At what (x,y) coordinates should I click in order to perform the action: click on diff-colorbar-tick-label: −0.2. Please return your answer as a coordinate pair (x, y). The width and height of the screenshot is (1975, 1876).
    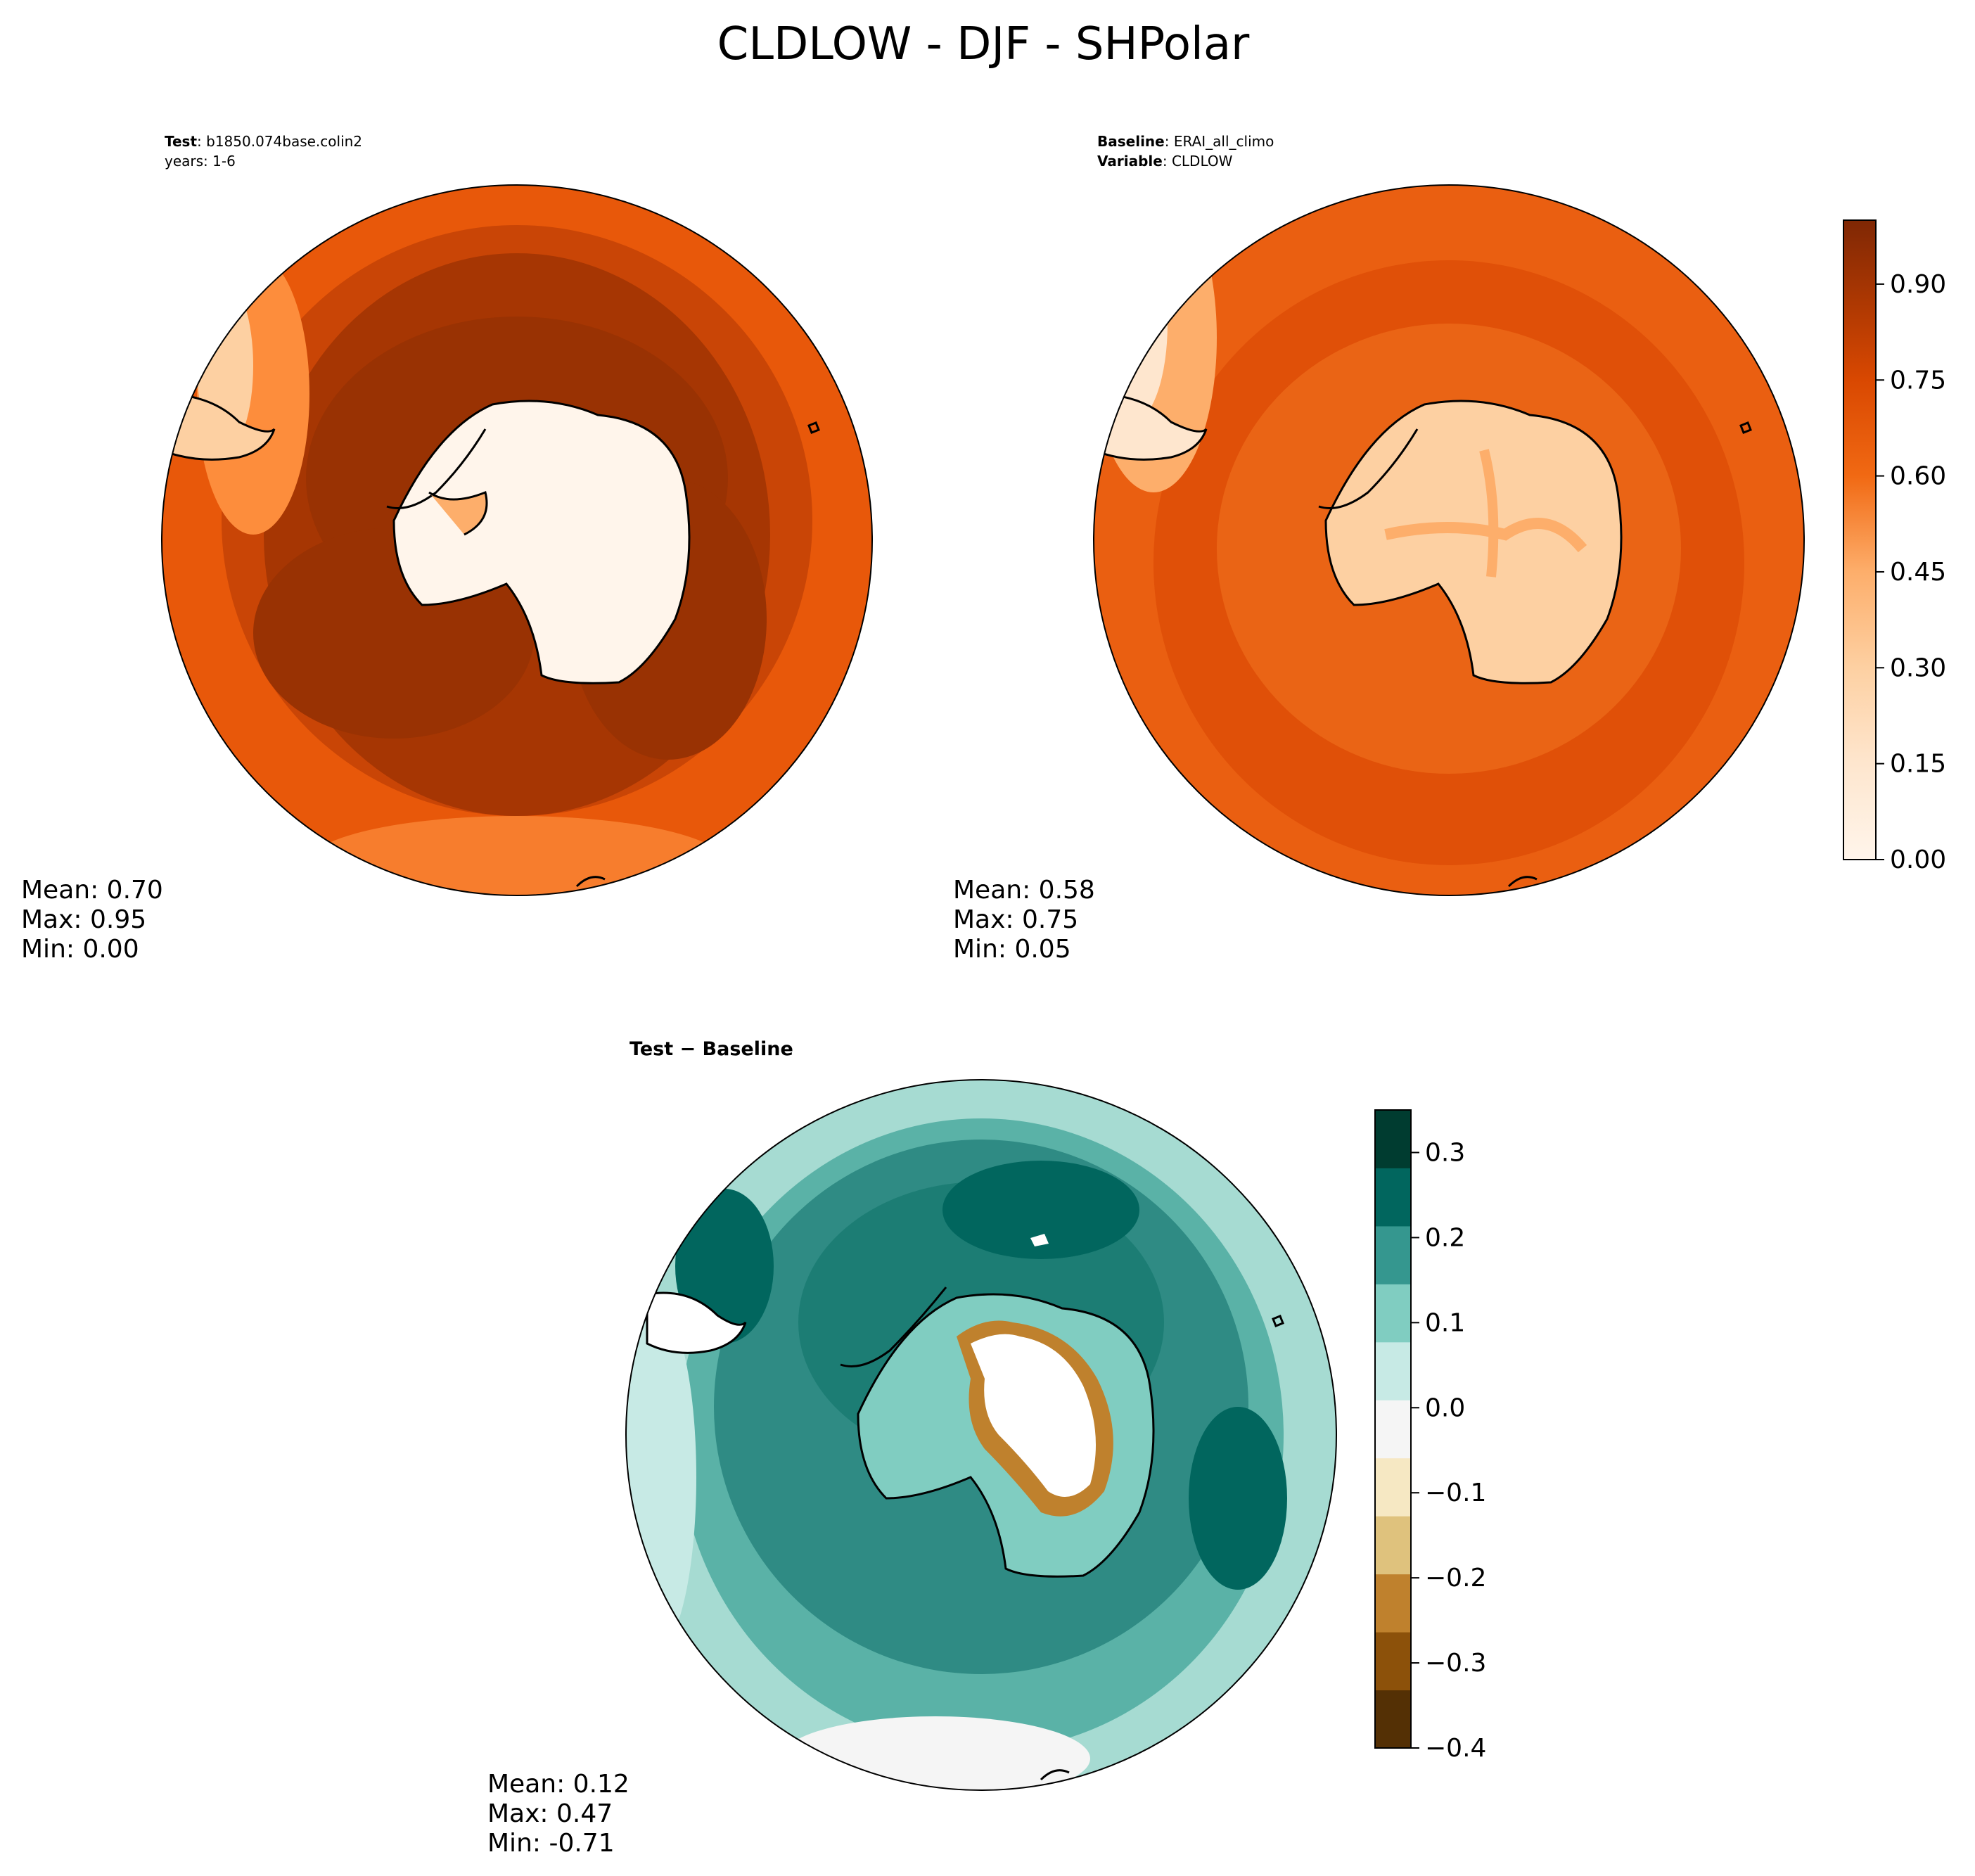
    Looking at the image, I should click on (1455, 1578).